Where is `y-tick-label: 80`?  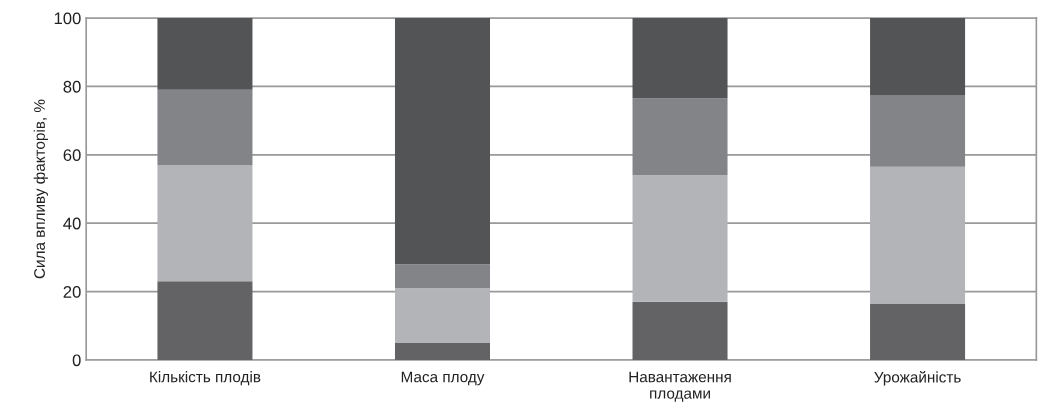
y-tick-label: 80 is located at coordinates (72, 86).